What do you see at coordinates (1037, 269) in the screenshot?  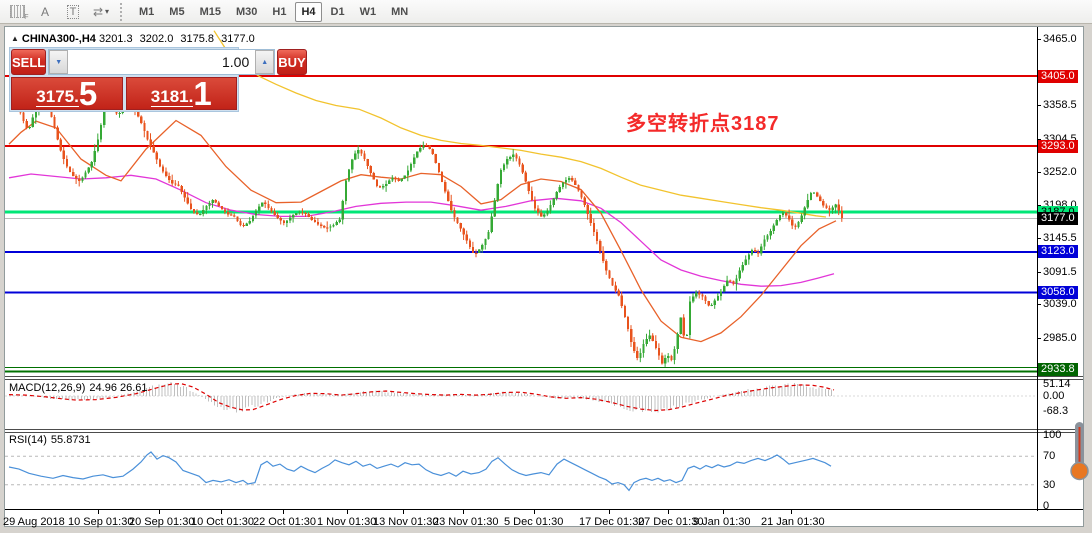 I see `price-axis-divider` at bounding box center [1037, 269].